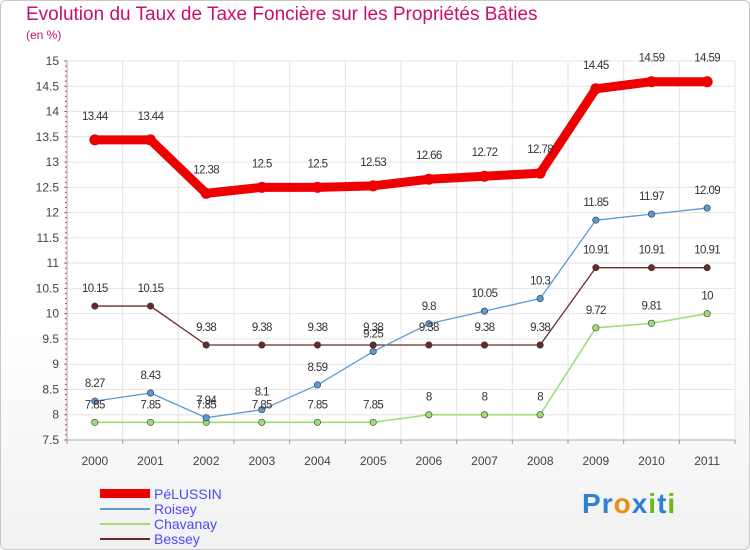 The height and width of the screenshot is (550, 750). I want to click on data-label-roisey: 8.43, so click(151, 376).